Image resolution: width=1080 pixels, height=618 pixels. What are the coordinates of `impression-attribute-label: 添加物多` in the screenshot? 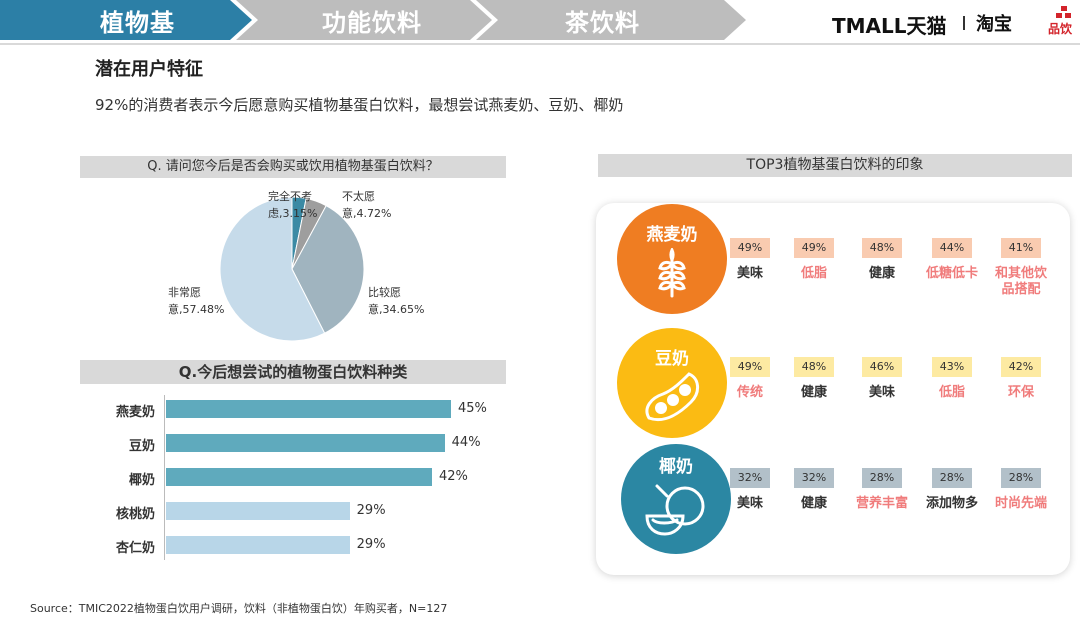 It's located at (951, 503).